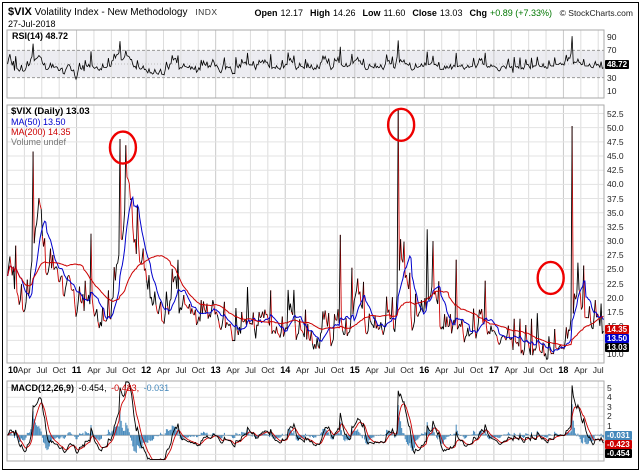 This screenshot has height=476, width=640. Describe the element at coordinates (125, 388) in the screenshot. I see `macd-signal-value: -0.423,` at that location.